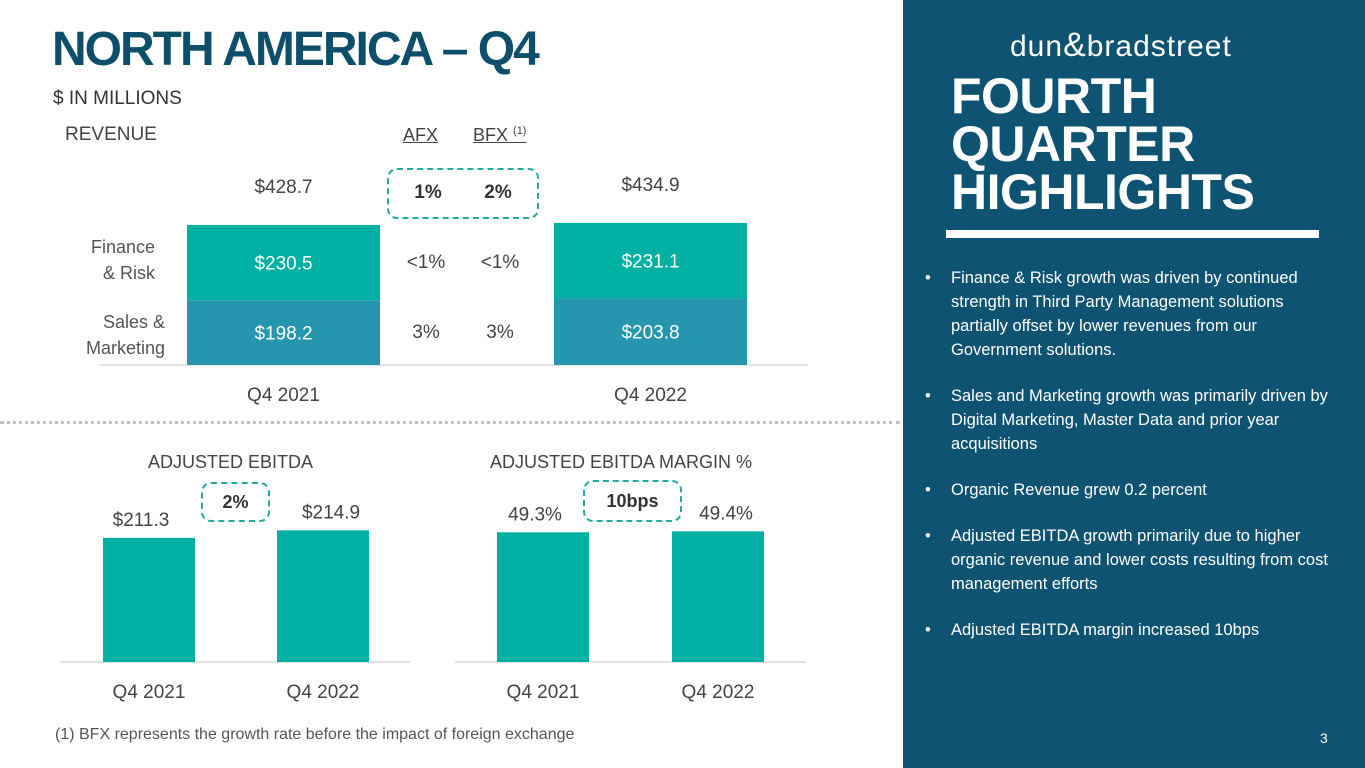 The image size is (1365, 768). Describe the element at coordinates (1075, 45) in the screenshot. I see `logo-ampersand: &` at that location.